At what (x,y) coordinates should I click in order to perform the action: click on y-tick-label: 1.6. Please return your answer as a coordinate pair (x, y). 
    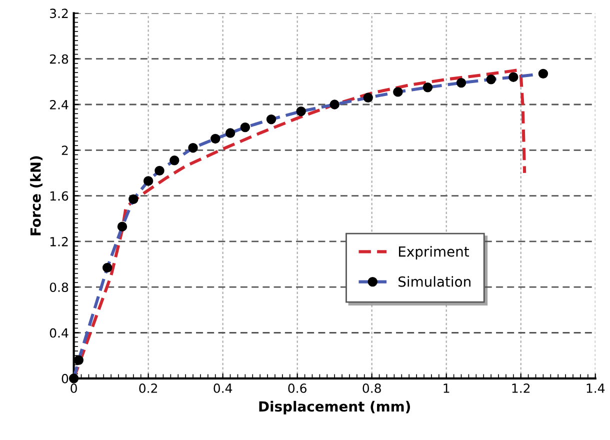
    Looking at the image, I should click on (59, 196).